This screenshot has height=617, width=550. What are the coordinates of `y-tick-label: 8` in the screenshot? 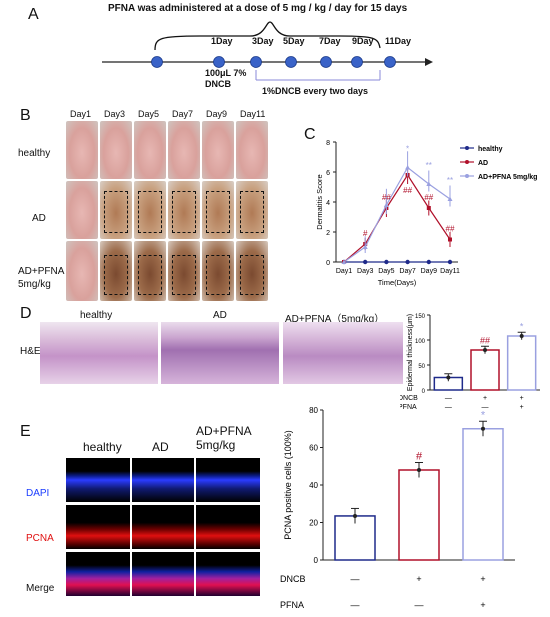 It's located at (328, 143).